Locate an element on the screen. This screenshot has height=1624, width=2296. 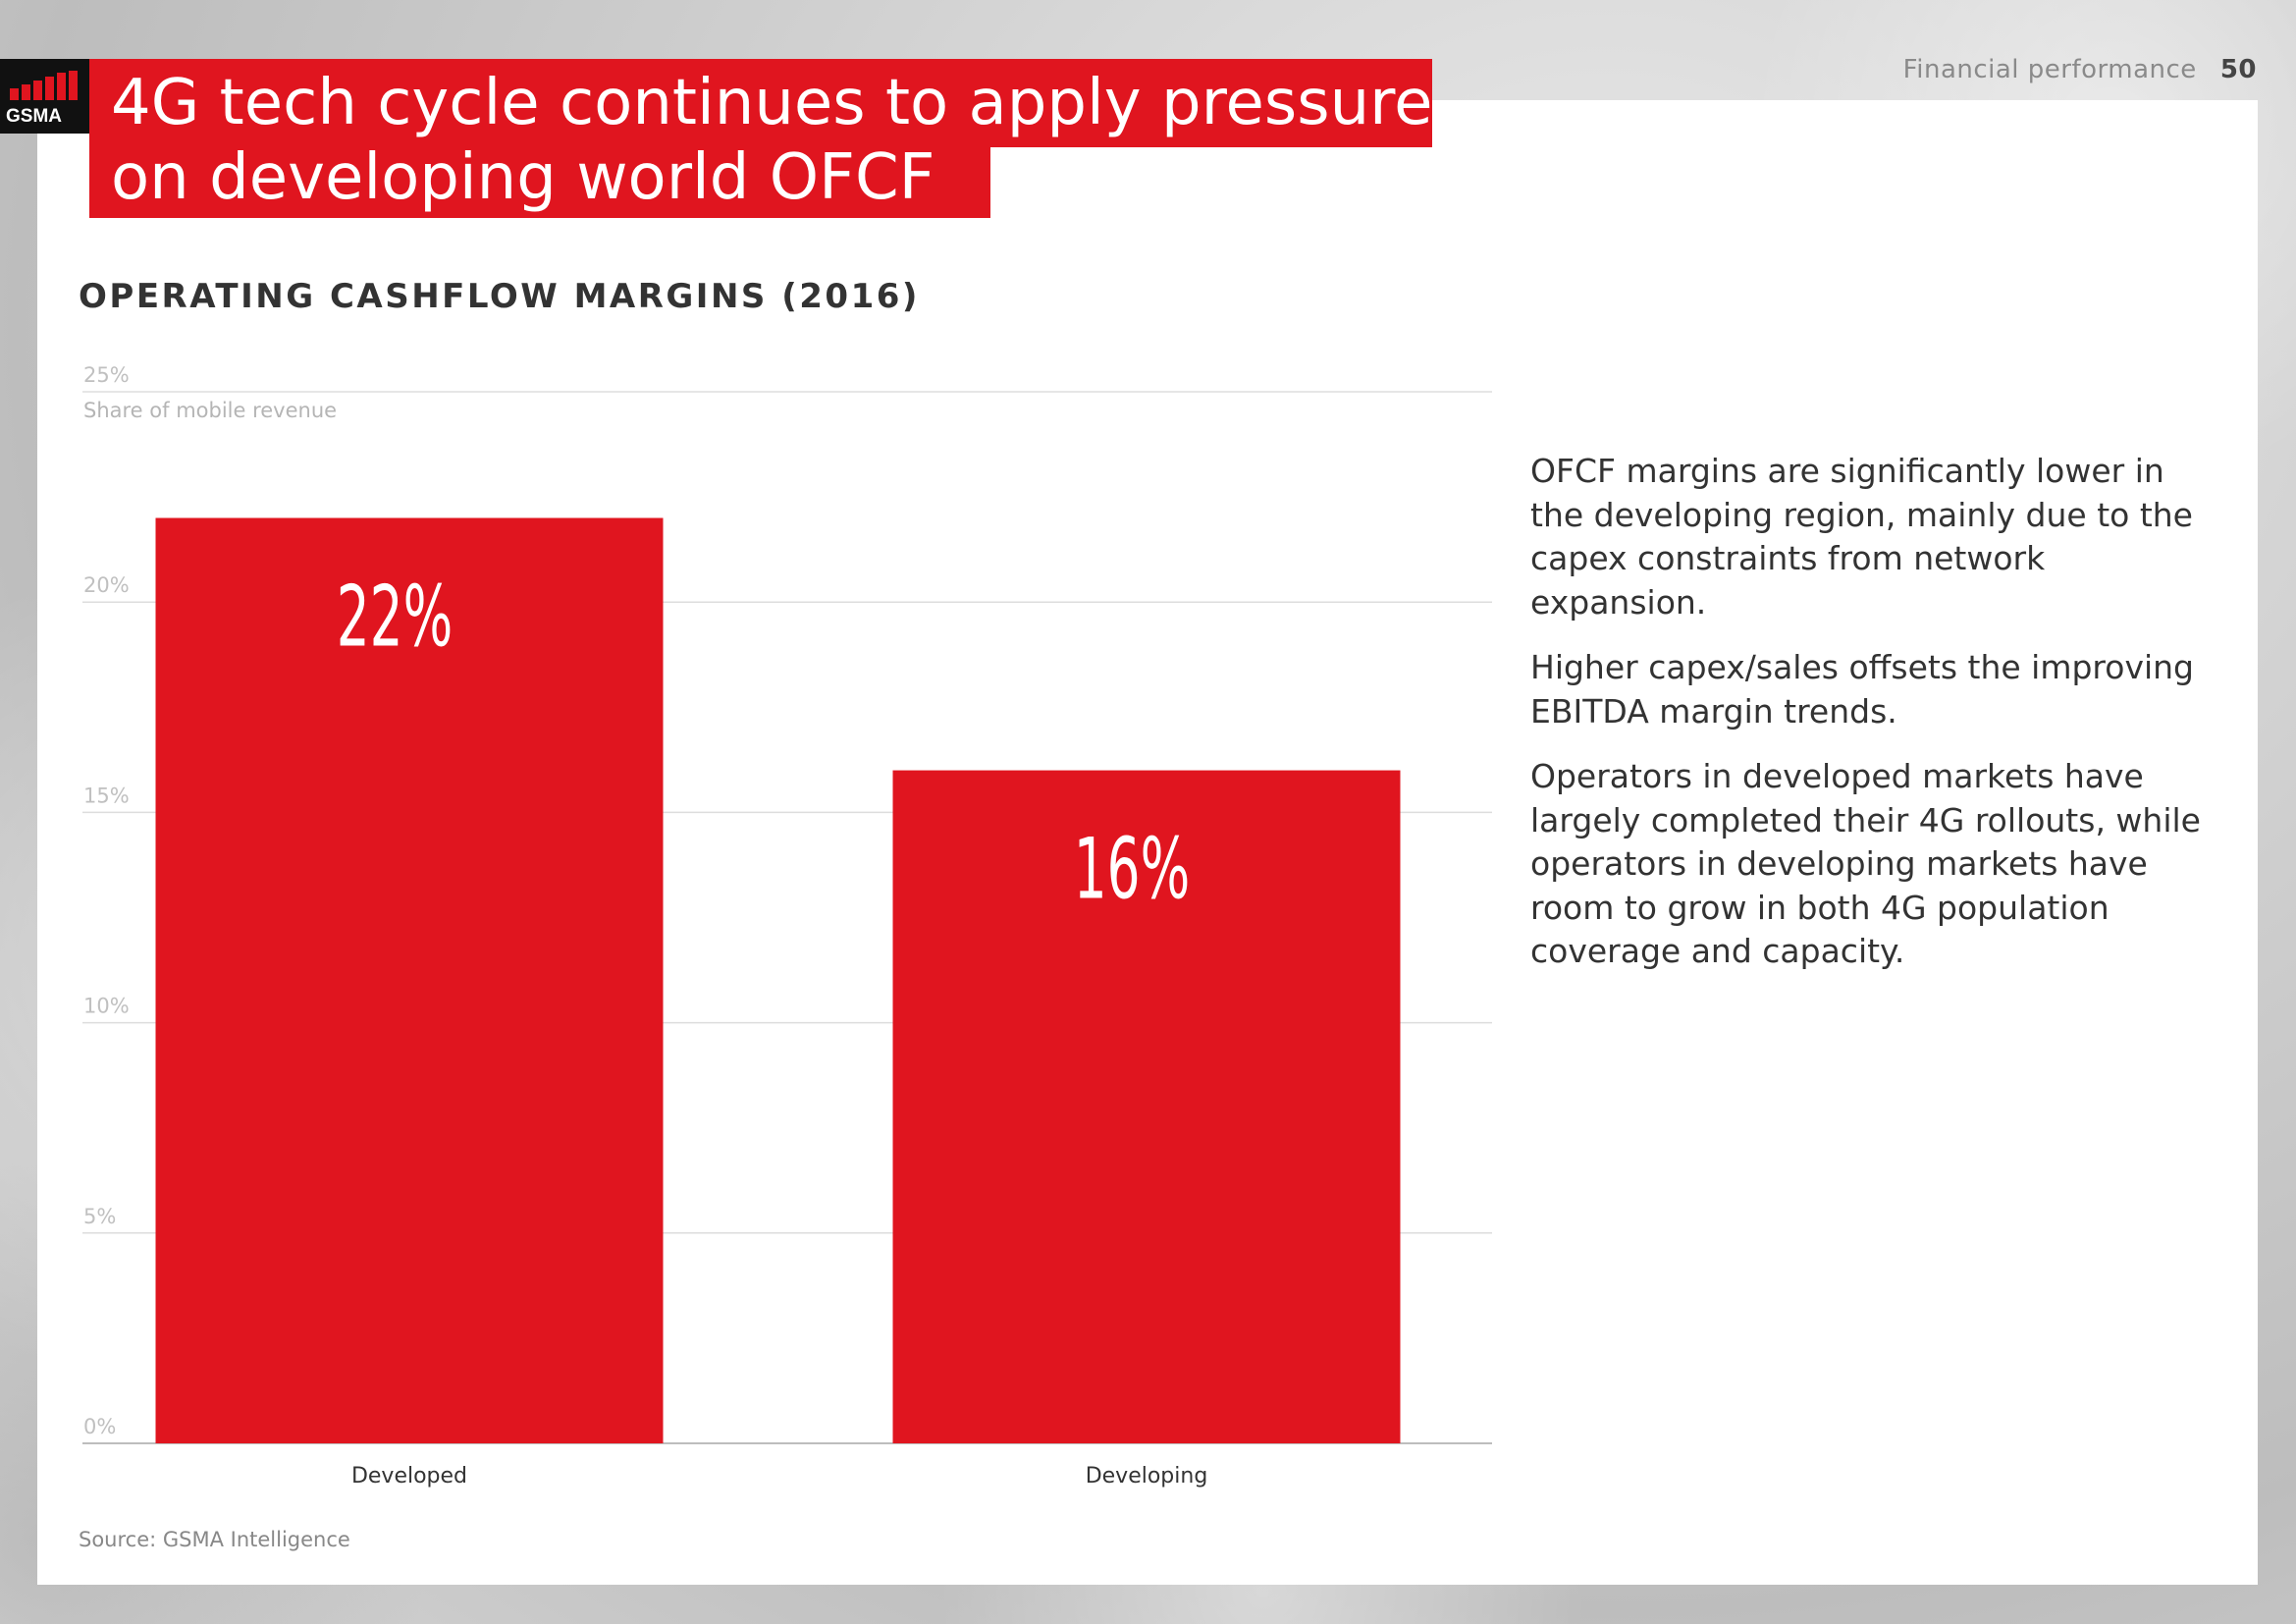
y-tick-label: 5% is located at coordinates (99, 1216).